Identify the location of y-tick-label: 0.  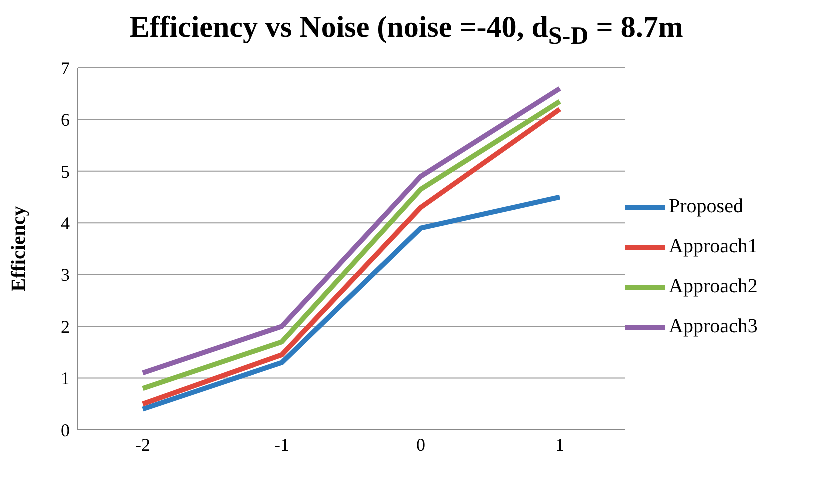
(65, 430).